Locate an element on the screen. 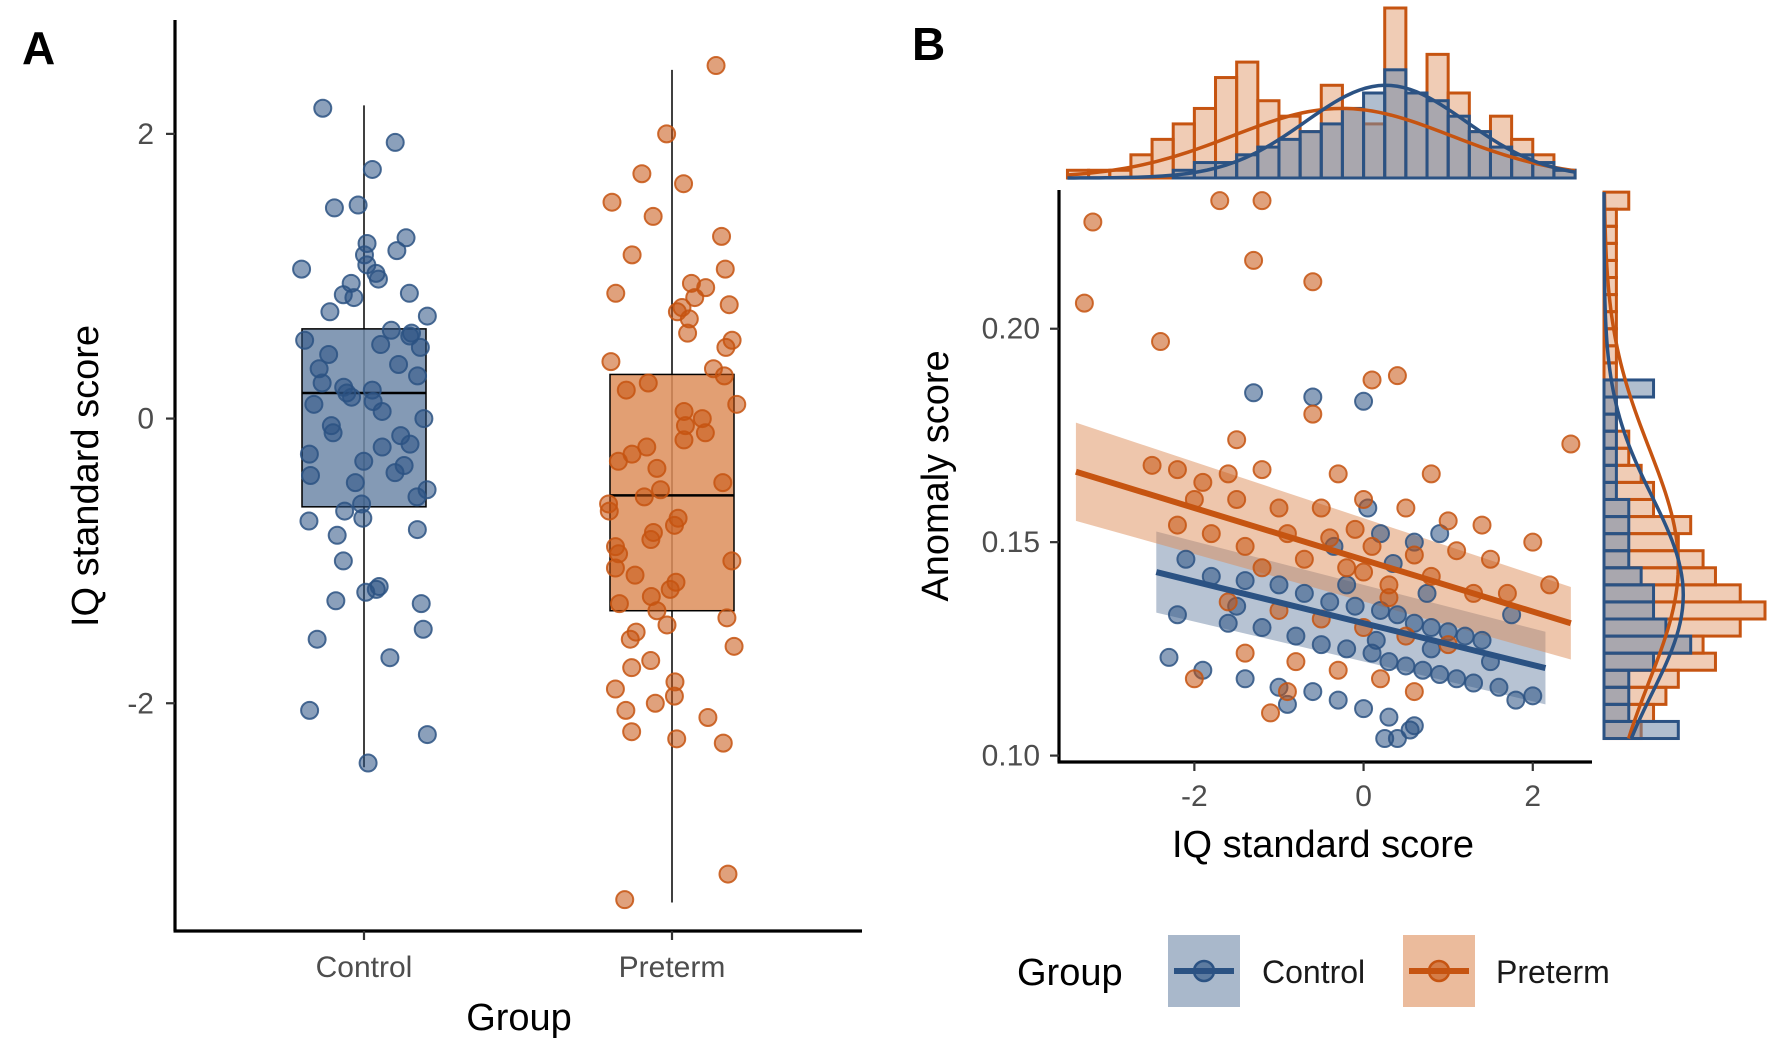  panel-b-right-marginal-histogram is located at coordinates (1684, 465).